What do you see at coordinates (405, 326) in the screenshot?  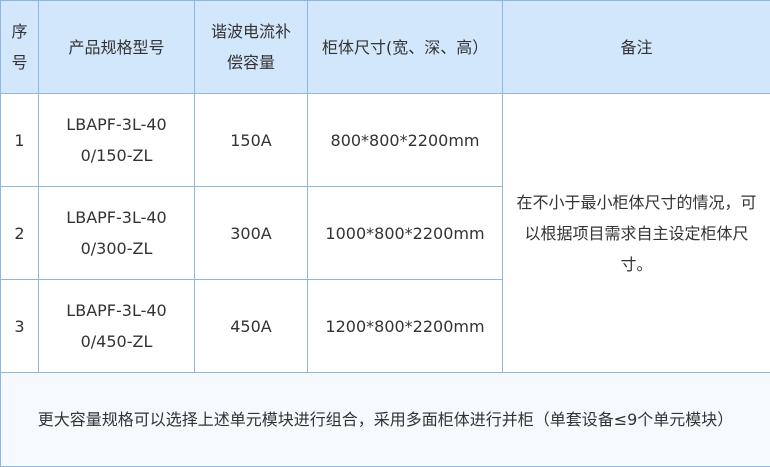 I see `cell-size: 1200*800*2200mm` at bounding box center [405, 326].